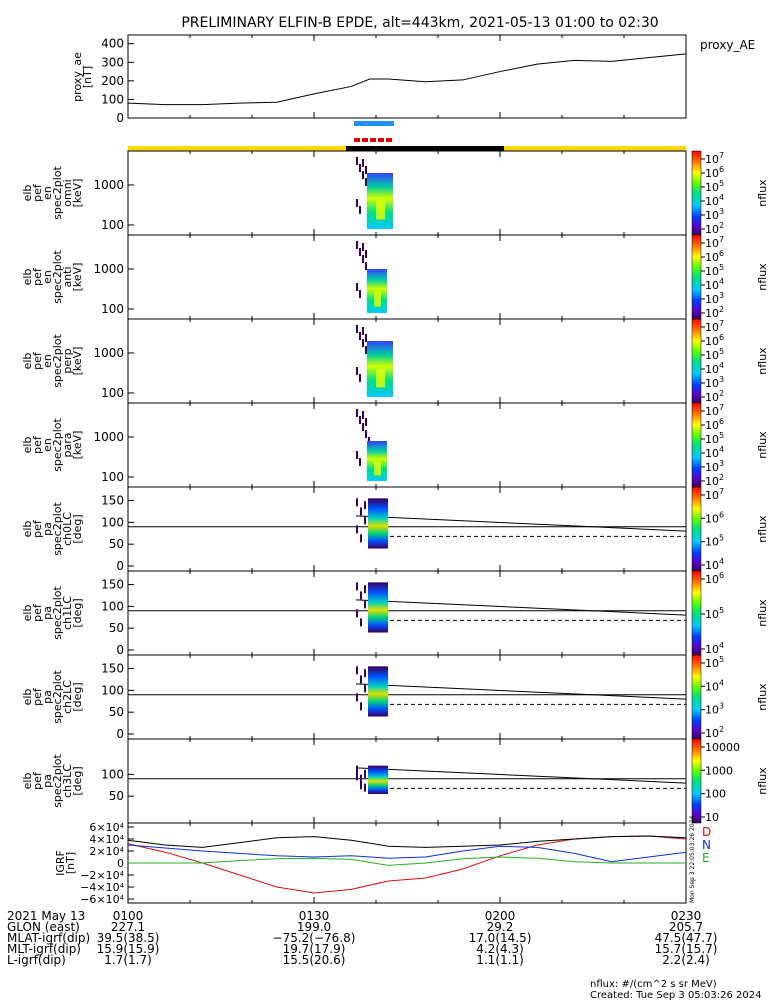 This screenshot has width=775, height=1000. Describe the element at coordinates (67, 781) in the screenshot. I see `pa-panel-3-axis-label-line: ch3LC` at that location.